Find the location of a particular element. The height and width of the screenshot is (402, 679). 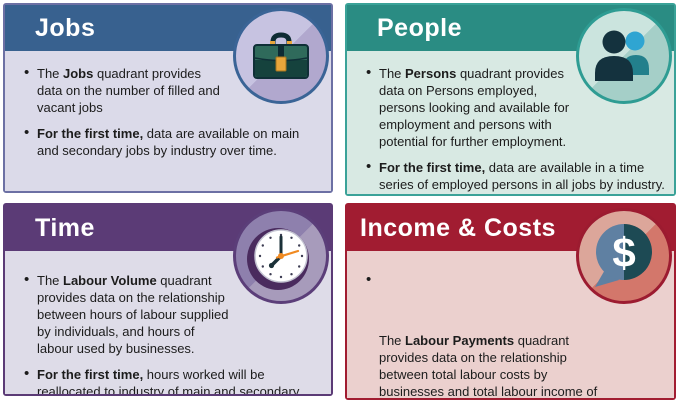

time-icon-circle is located at coordinates (281, 256).